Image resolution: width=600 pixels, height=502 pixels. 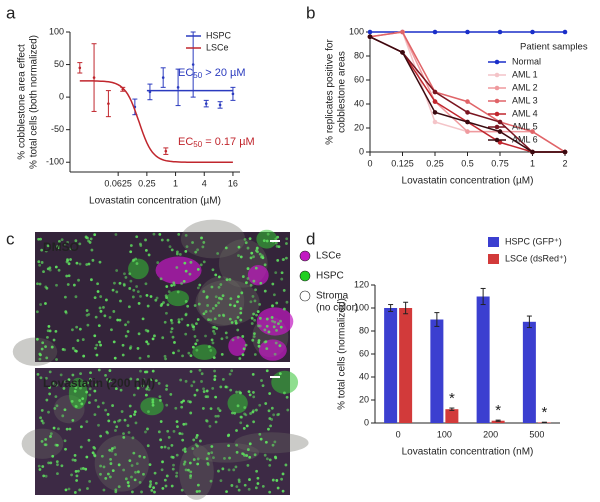 I want to click on x-tick-label: 0, so click(x=398, y=434).